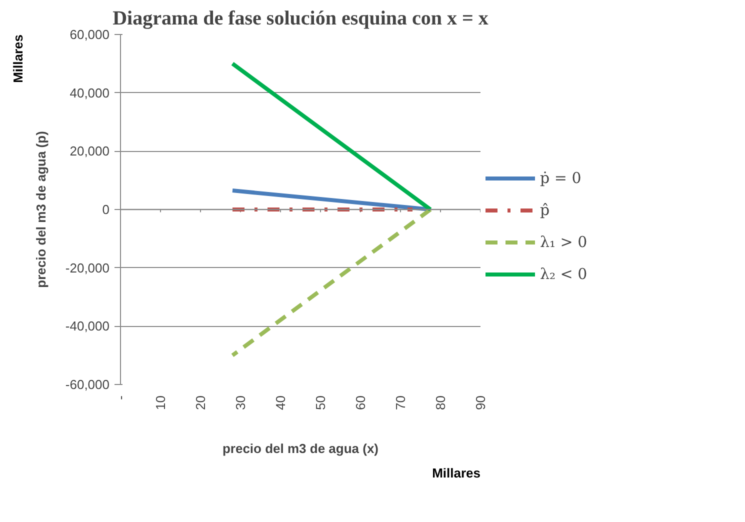  I want to click on y-tick-label: -40,000, so click(87, 326).